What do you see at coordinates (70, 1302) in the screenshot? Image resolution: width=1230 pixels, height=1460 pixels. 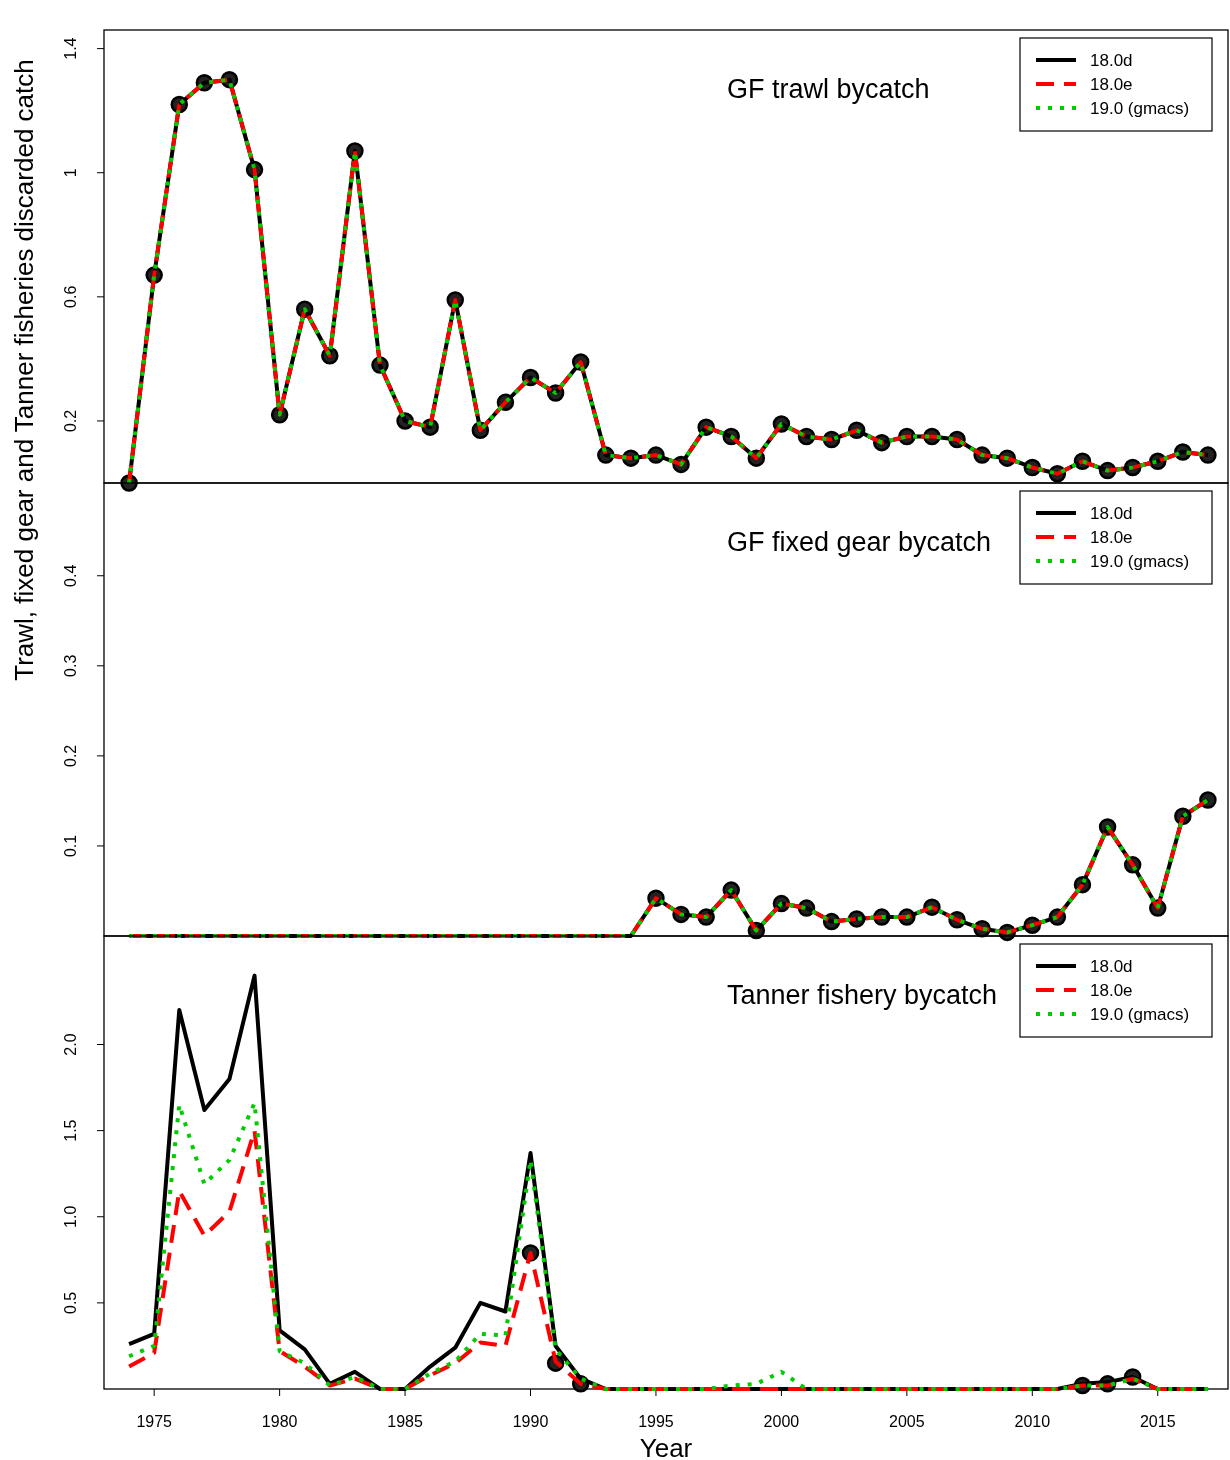 I see `y-tick-label: 0.5` at bounding box center [70, 1302].